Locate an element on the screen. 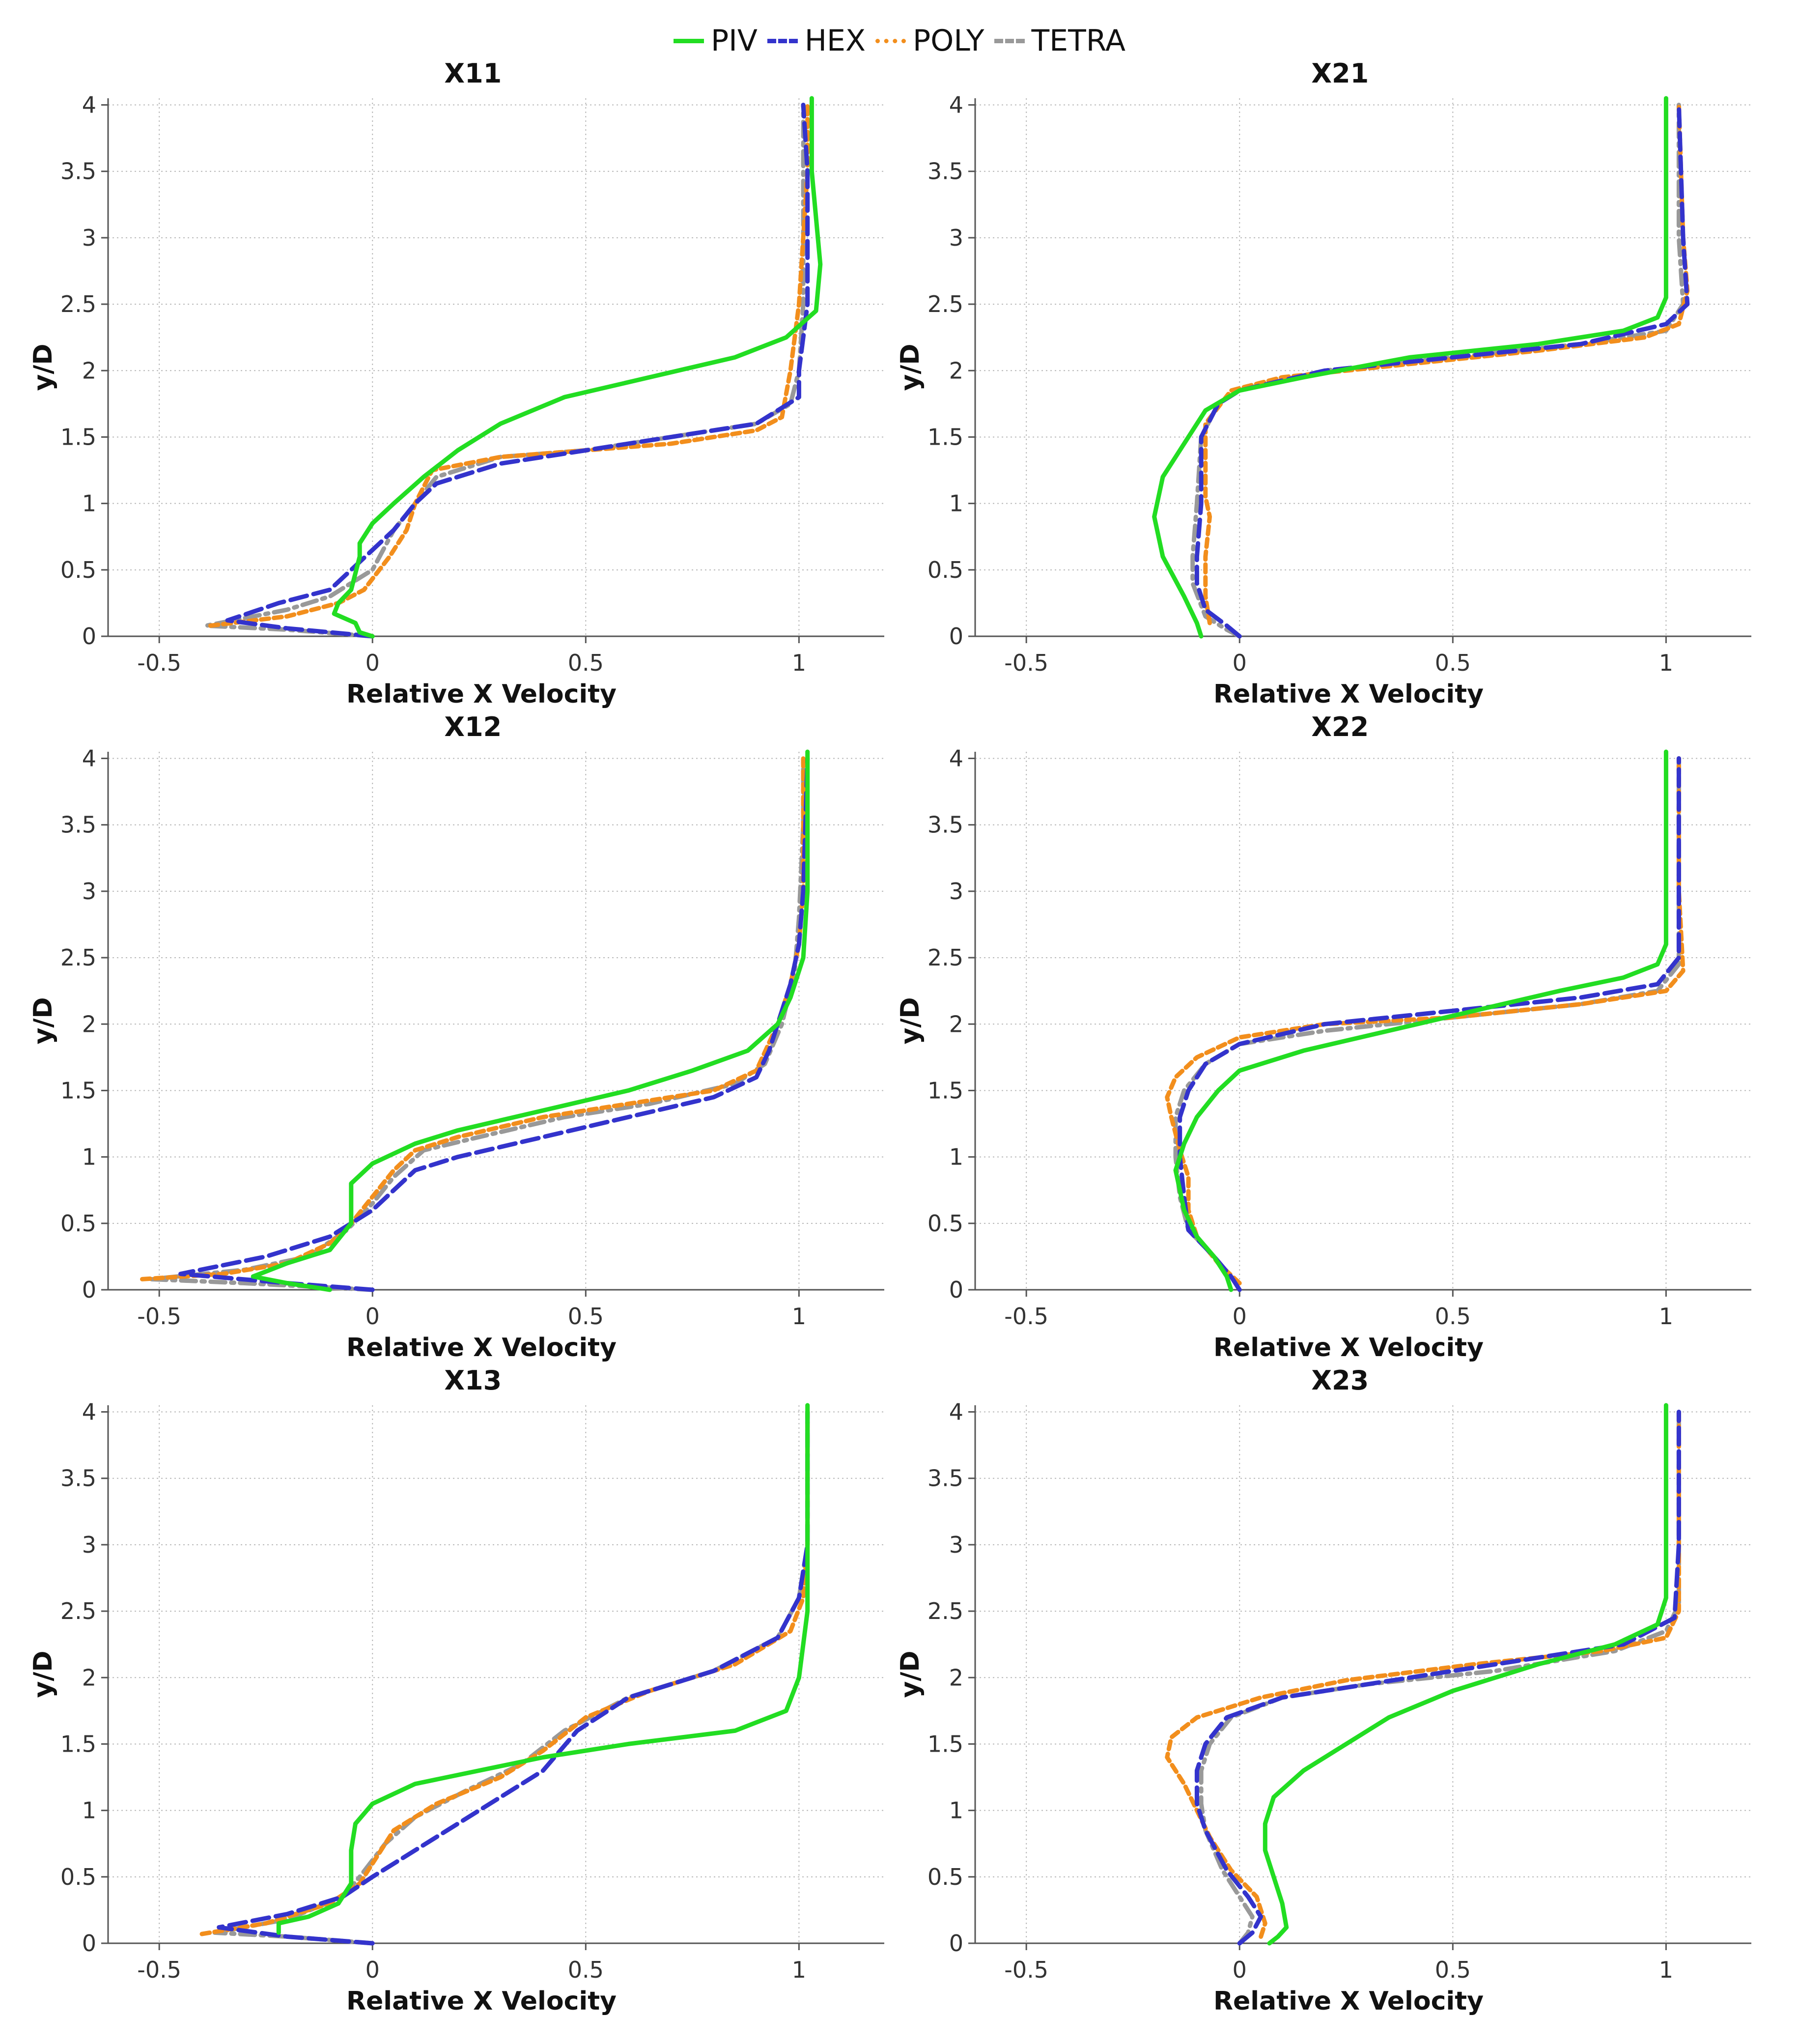 The width and height of the screenshot is (1799, 2044). legend-label-tetra: TETRA is located at coordinates (1078, 41).